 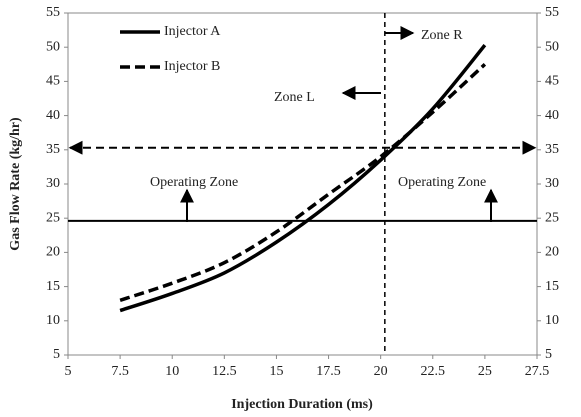 I want to click on x-tick-label: 17.5, so click(x=328, y=371).